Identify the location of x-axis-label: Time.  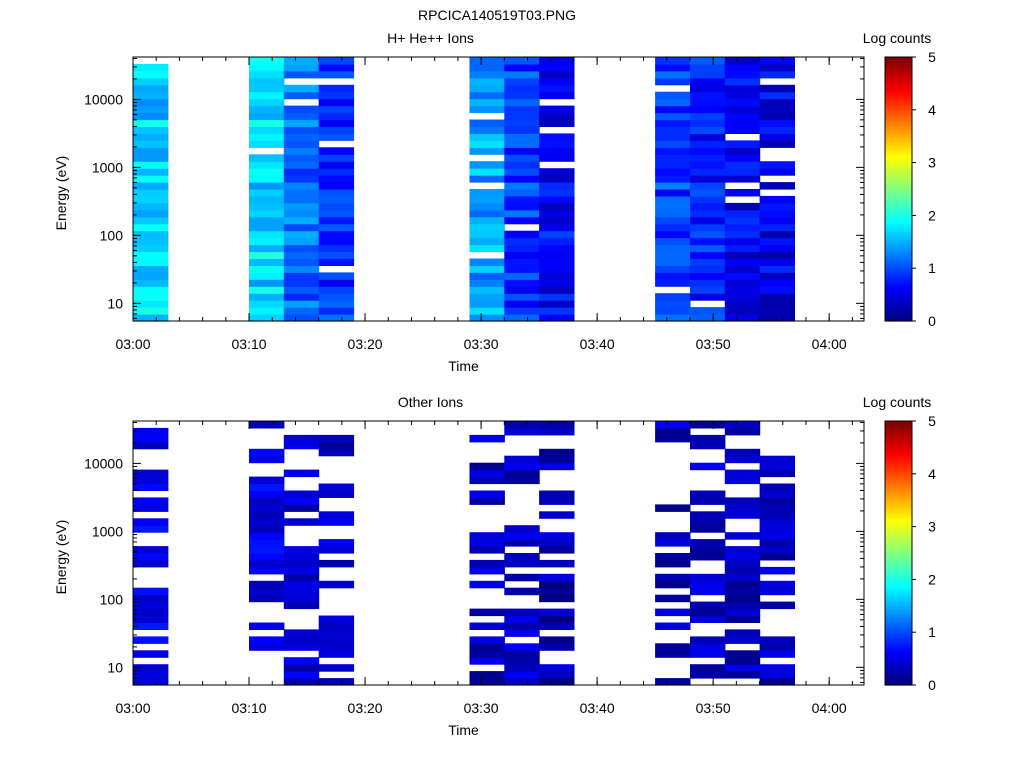
(463, 730).